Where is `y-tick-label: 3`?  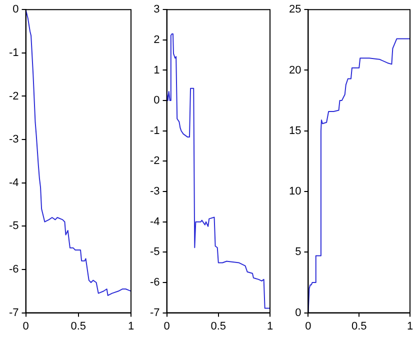
y-tick-label: 3 is located at coordinates (157, 10).